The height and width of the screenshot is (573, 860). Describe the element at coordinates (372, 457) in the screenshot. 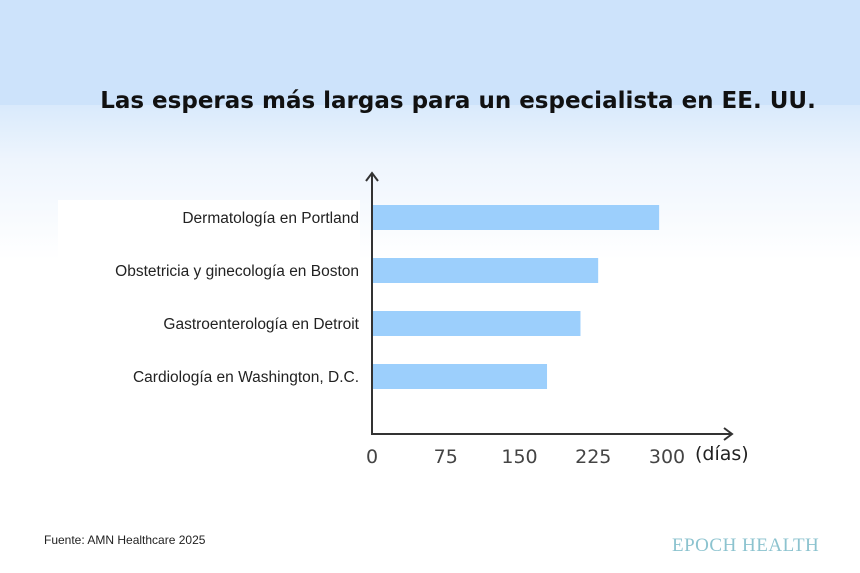

I see `x-tick-label: 0` at that location.